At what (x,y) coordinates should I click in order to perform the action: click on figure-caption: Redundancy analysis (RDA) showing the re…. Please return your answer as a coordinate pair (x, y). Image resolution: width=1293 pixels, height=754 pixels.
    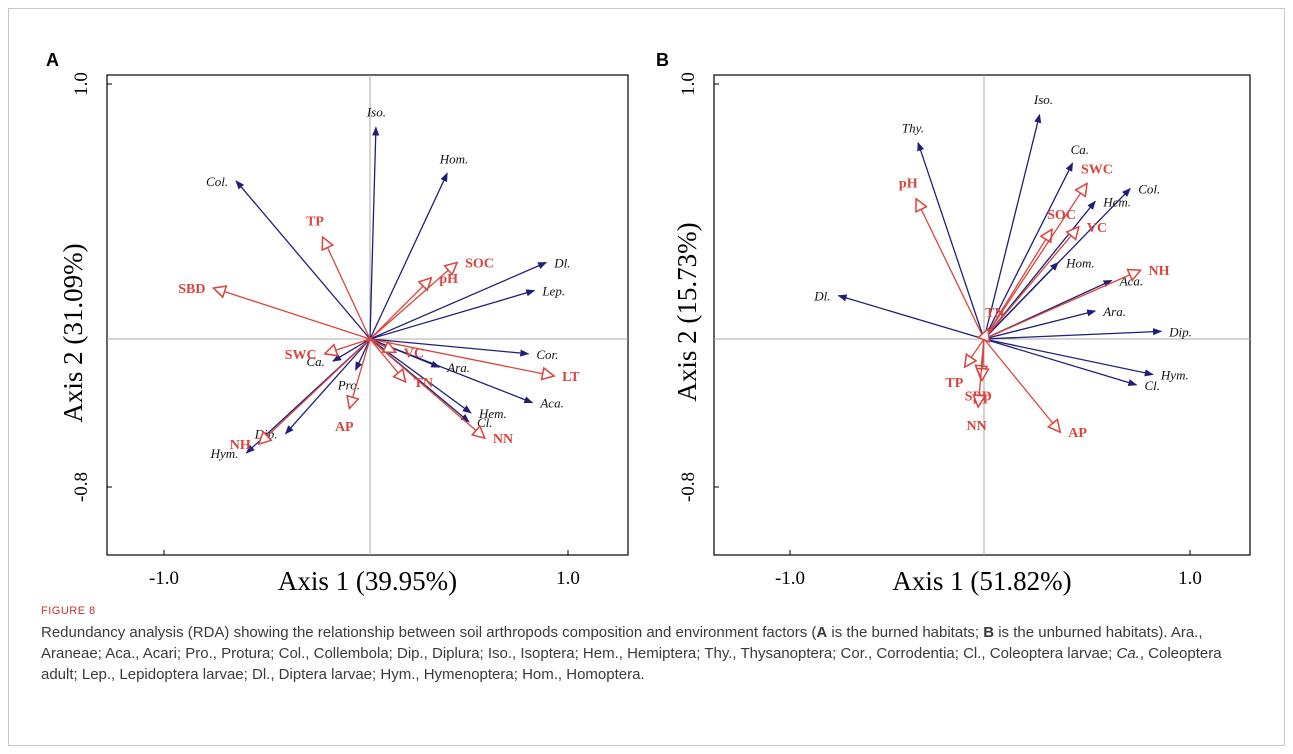
    Looking at the image, I should click on (651, 653).